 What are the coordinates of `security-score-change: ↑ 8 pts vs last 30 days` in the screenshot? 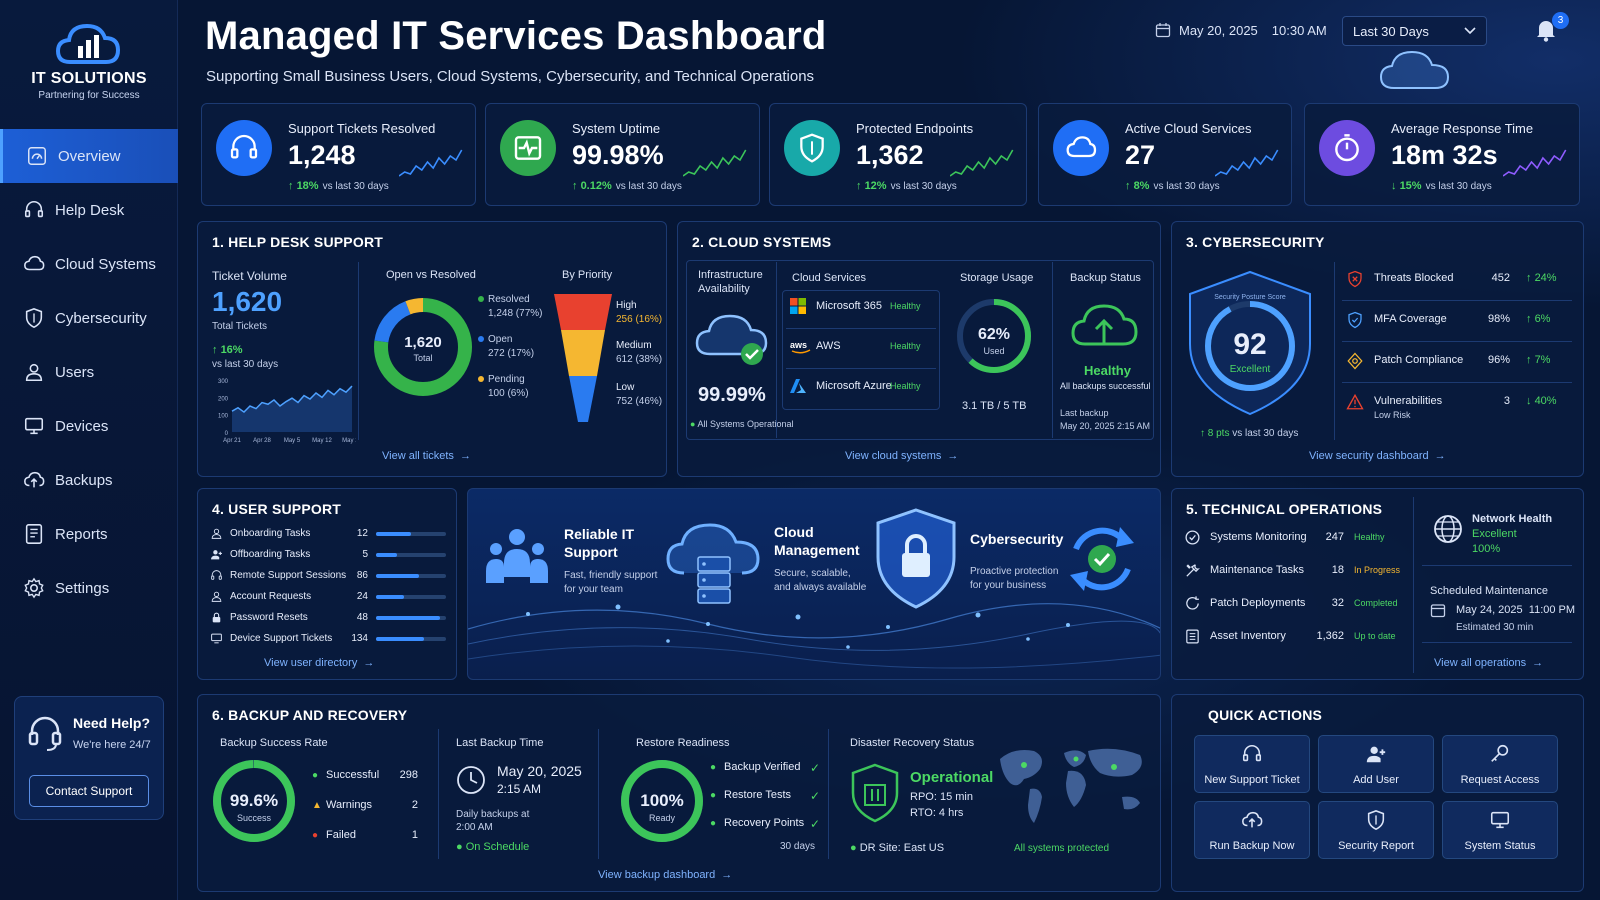 It's located at (1249, 433).